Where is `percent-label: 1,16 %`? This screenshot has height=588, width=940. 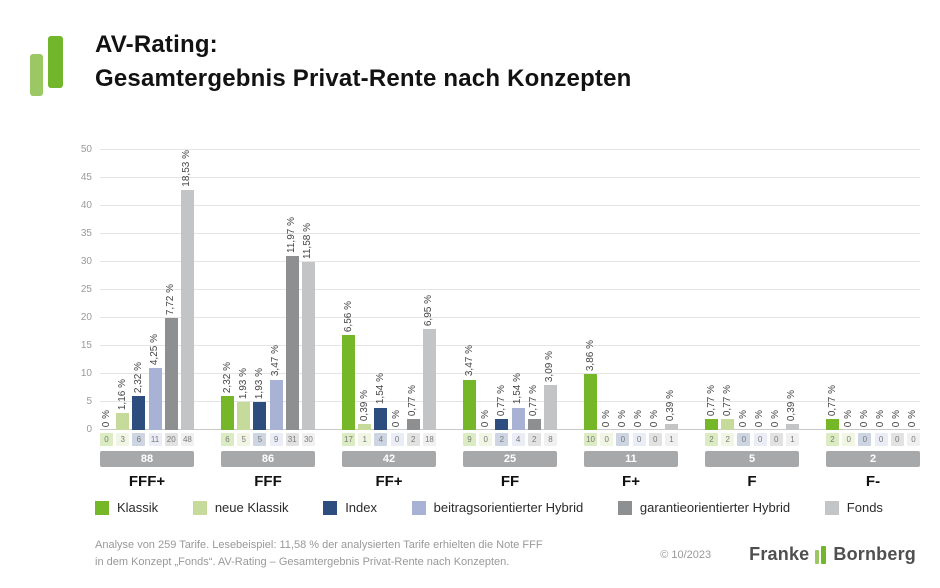 percent-label: 1,16 % is located at coordinates (122, 395).